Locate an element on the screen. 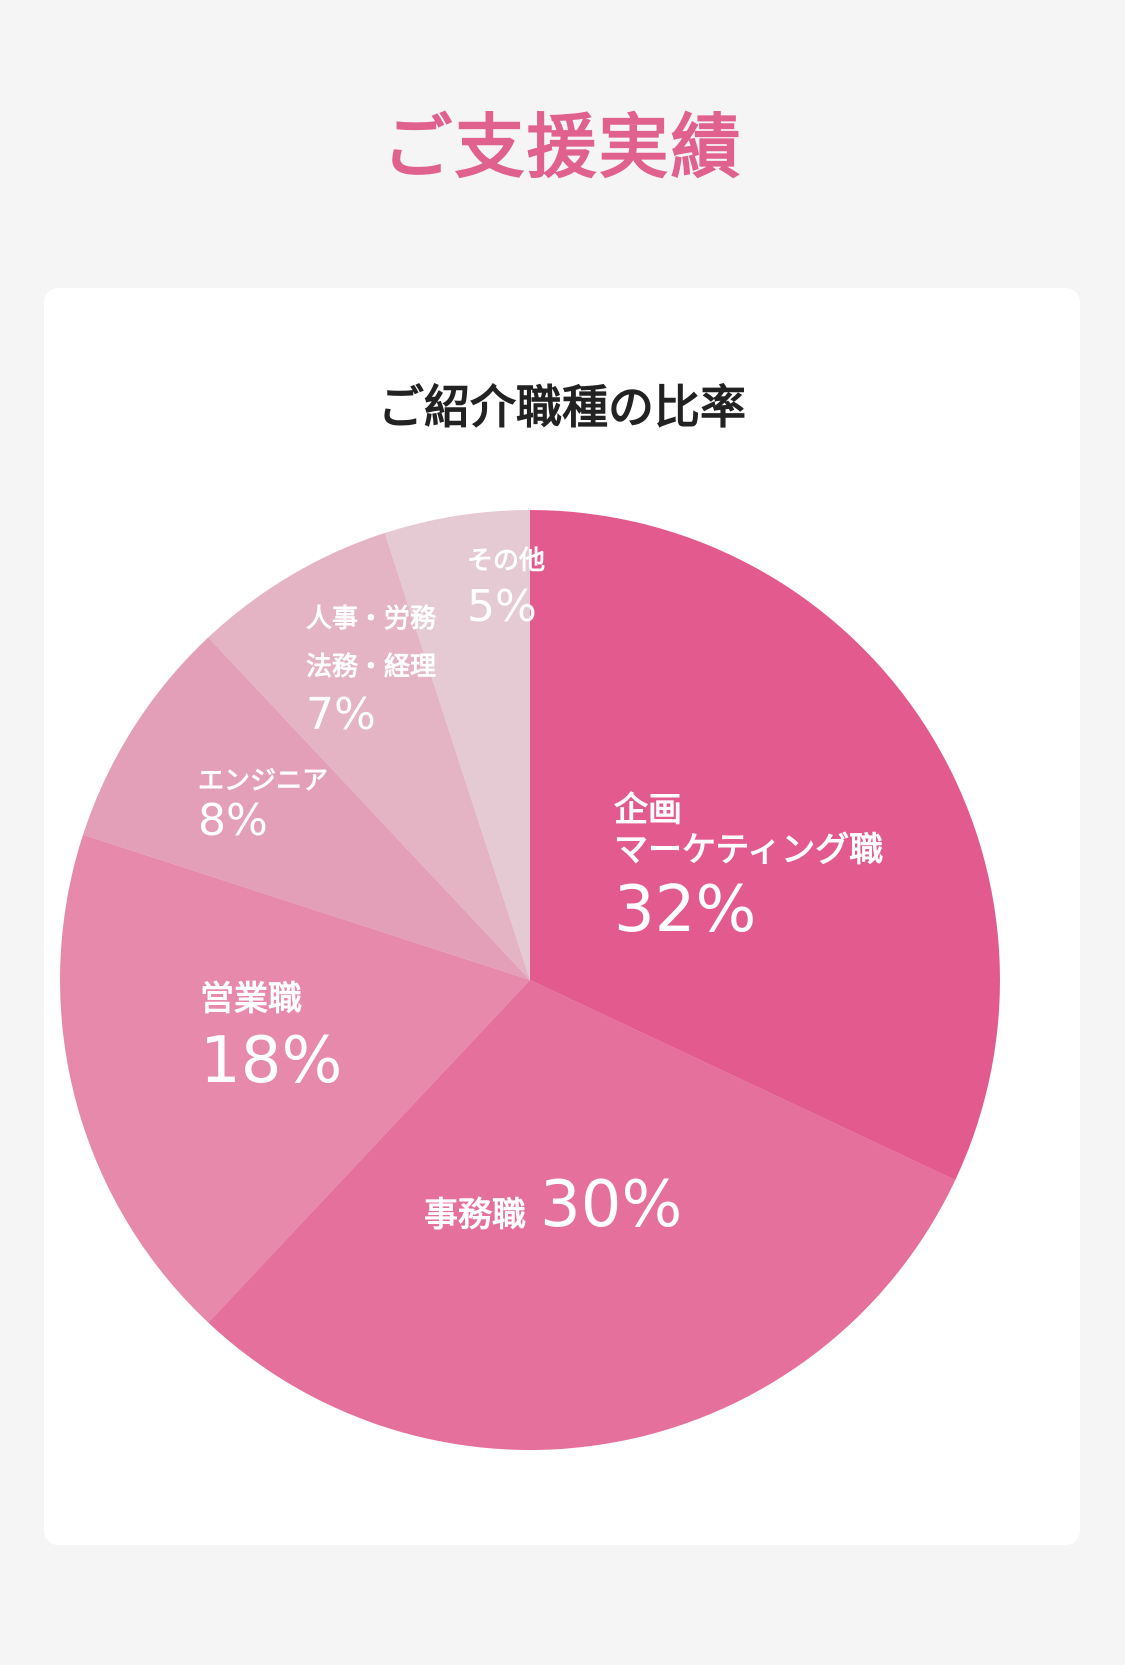 The width and height of the screenshot is (1125, 1665). slice-value-label: 18% is located at coordinates (271, 1061).